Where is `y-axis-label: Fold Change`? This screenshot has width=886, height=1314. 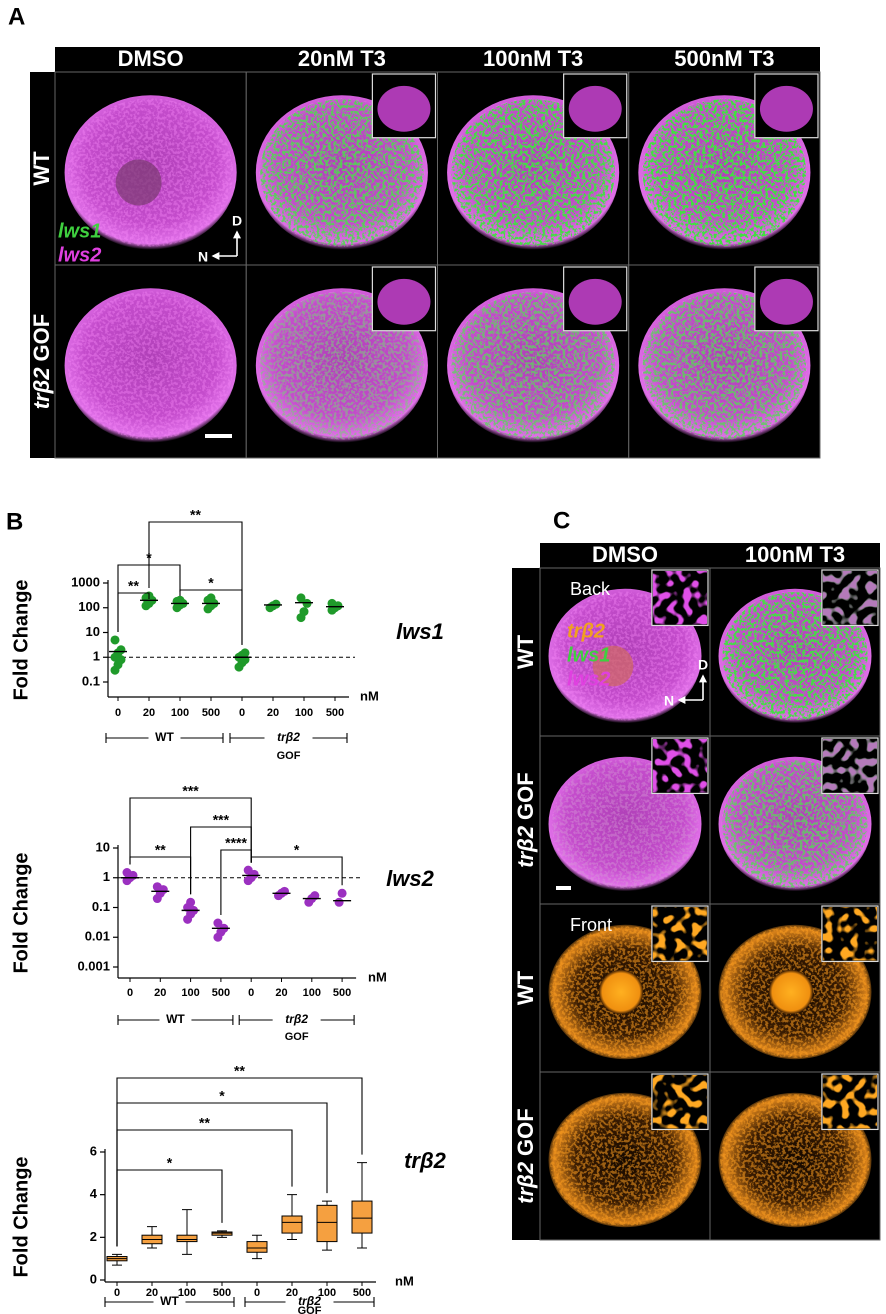 y-axis-label: Fold Change is located at coordinates (21, 639).